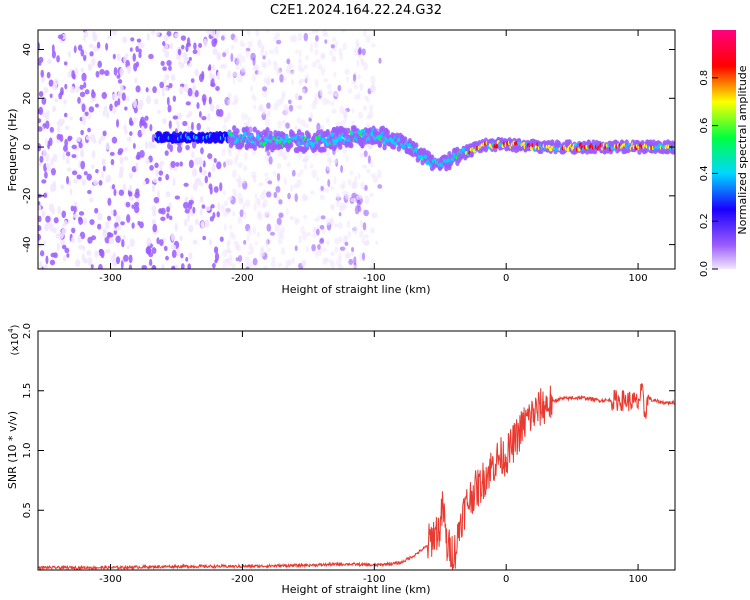 Image resolution: width=750 pixels, height=600 pixels. I want to click on x-tick-label: 100, so click(638, 579).